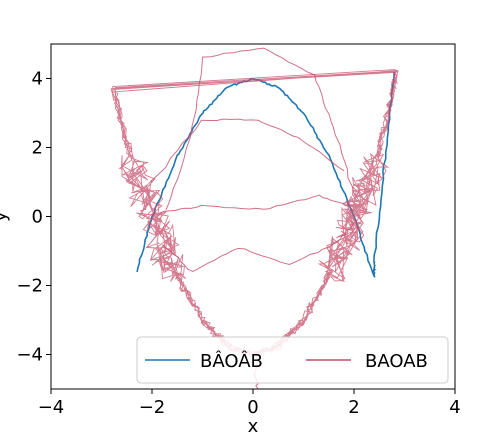 The width and height of the screenshot is (504, 432). What do you see at coordinates (353, 407) in the screenshot?
I see `x-tick-label: 2` at bounding box center [353, 407].